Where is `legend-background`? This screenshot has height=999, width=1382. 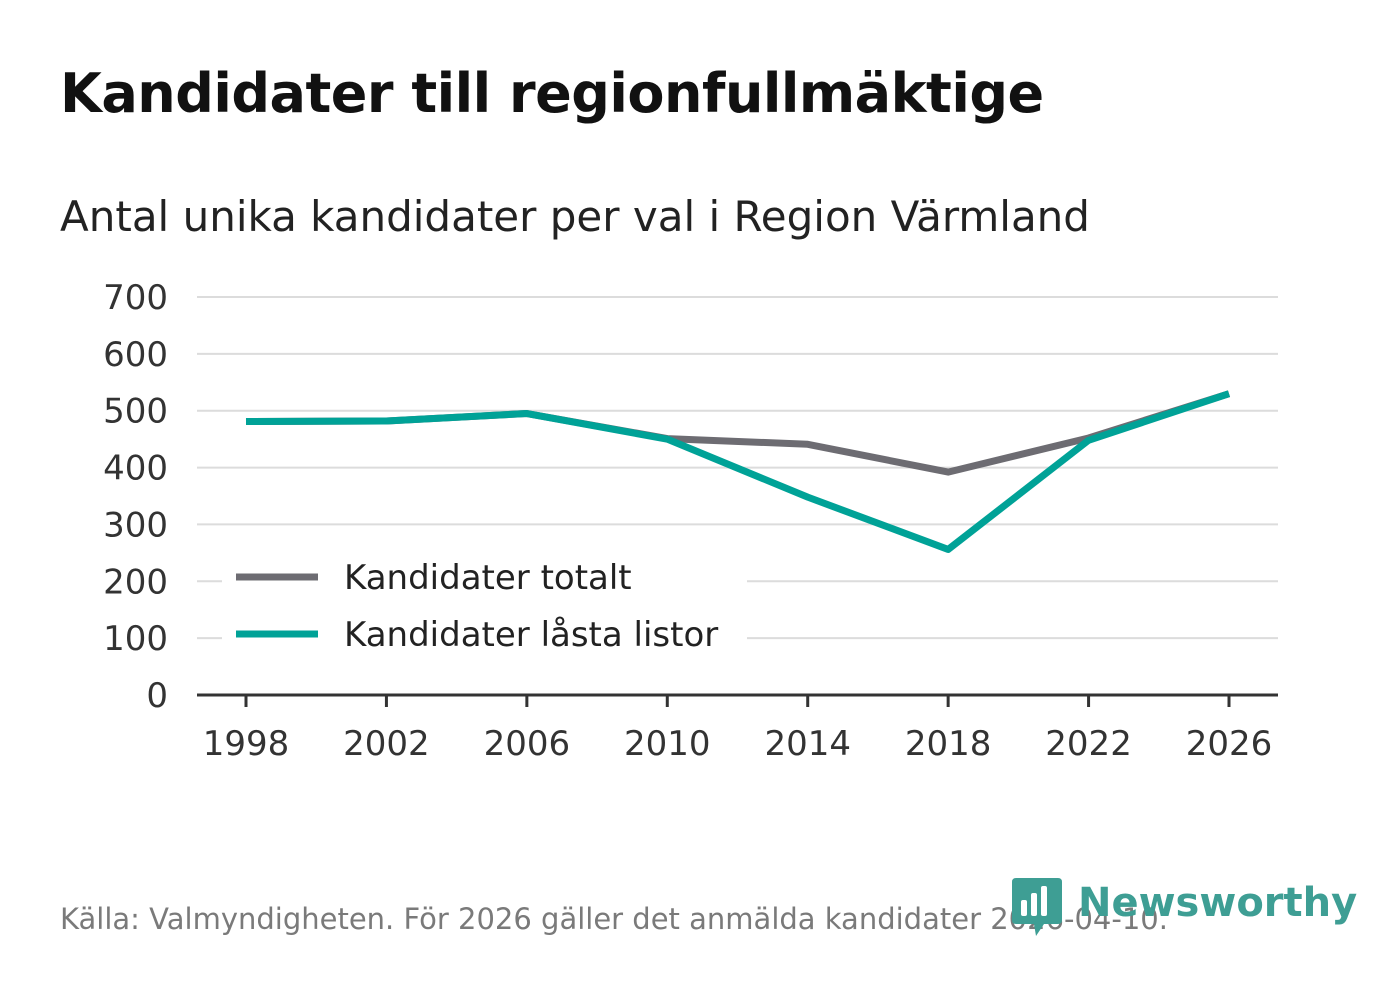
legend-background is located at coordinates (484, 603).